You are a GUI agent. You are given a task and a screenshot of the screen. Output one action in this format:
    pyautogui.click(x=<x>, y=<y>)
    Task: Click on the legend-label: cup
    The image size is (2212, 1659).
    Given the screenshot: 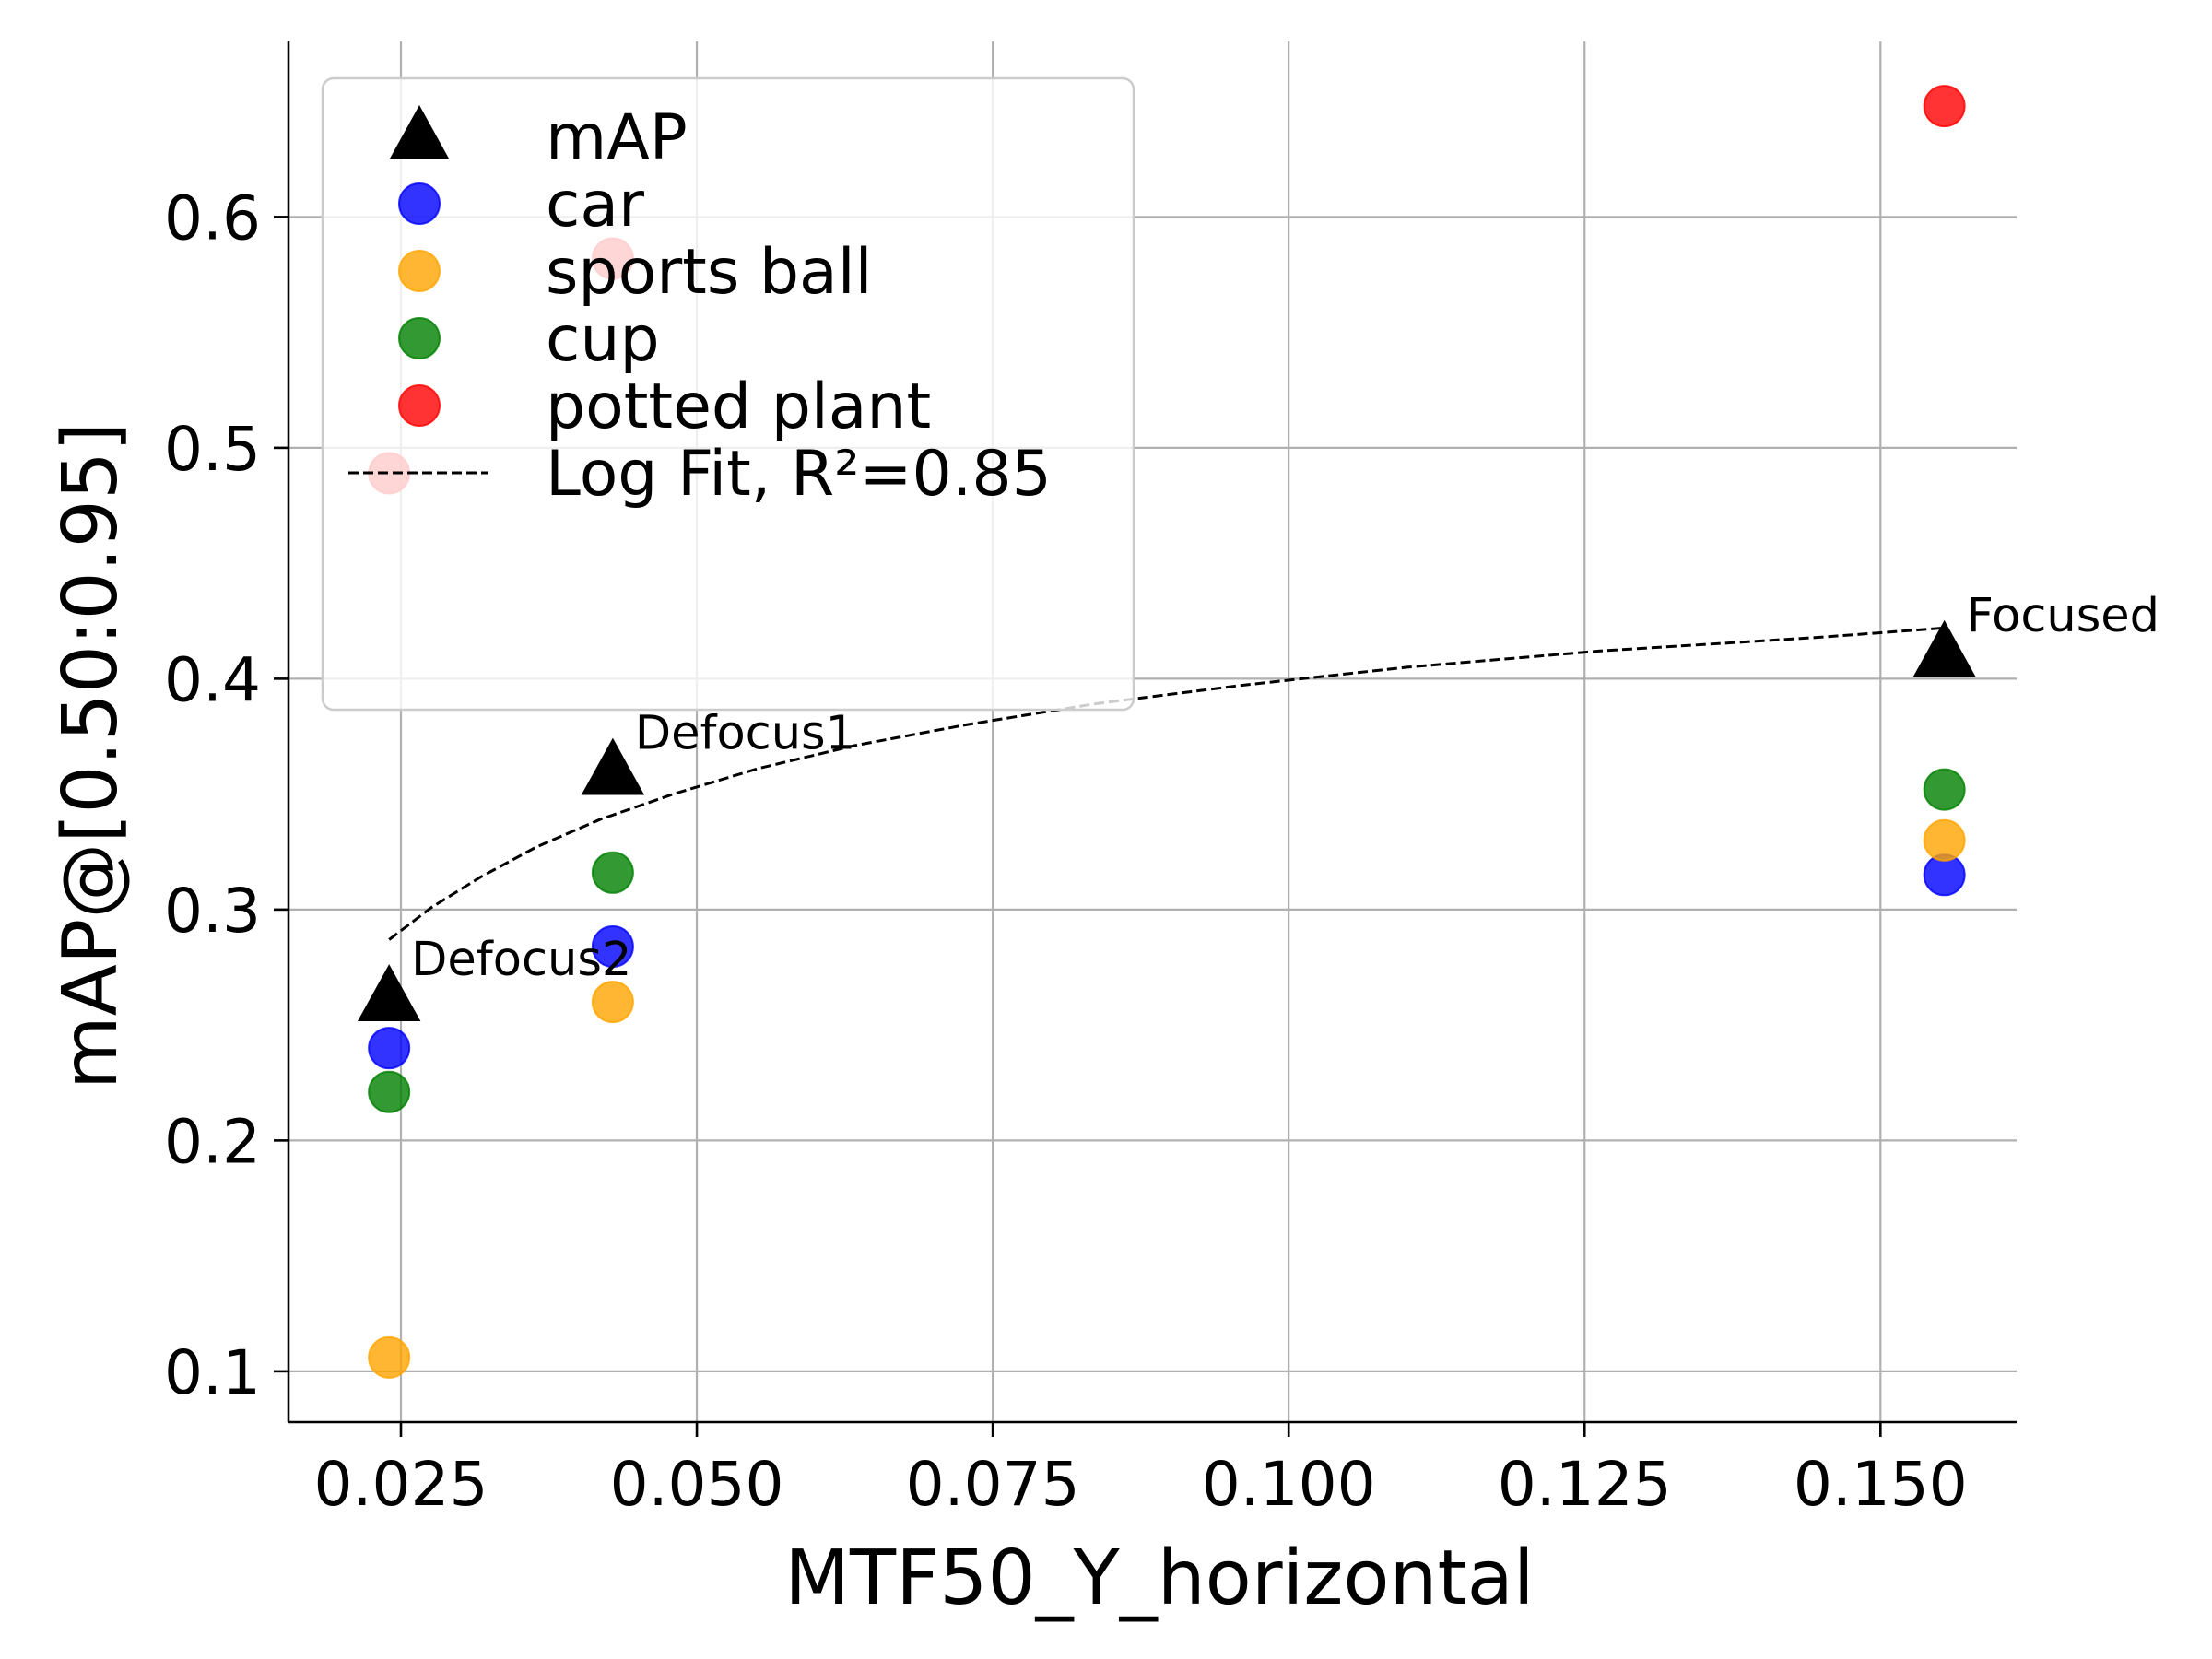 What is the action you would take?
    pyautogui.click(x=603, y=339)
    